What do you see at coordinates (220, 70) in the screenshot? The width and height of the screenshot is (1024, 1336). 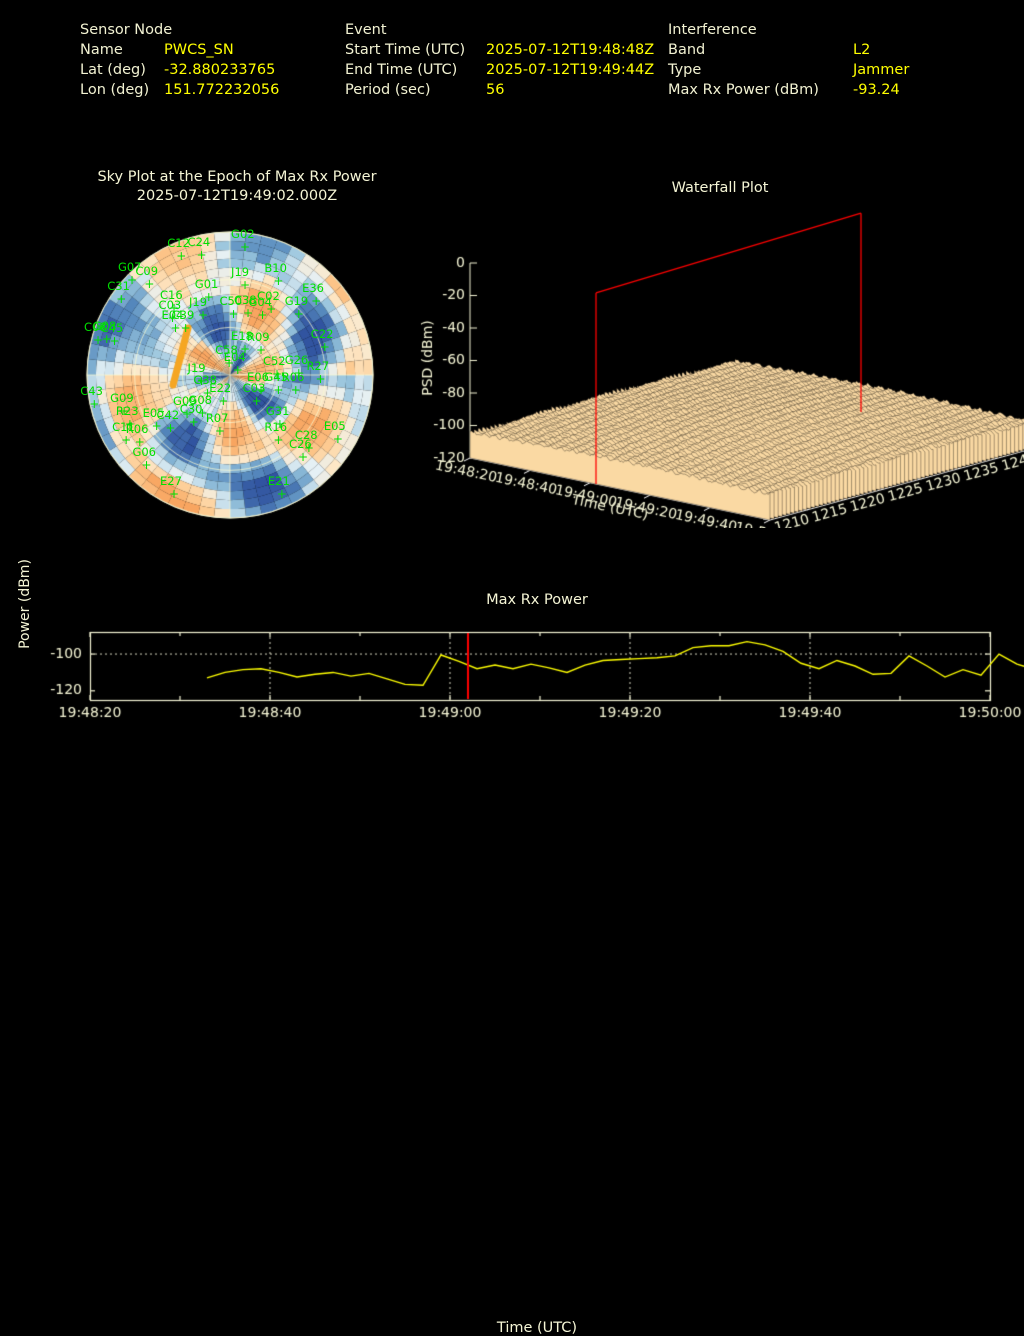 I see `sensor-lat-value: -32.880233765` at bounding box center [220, 70].